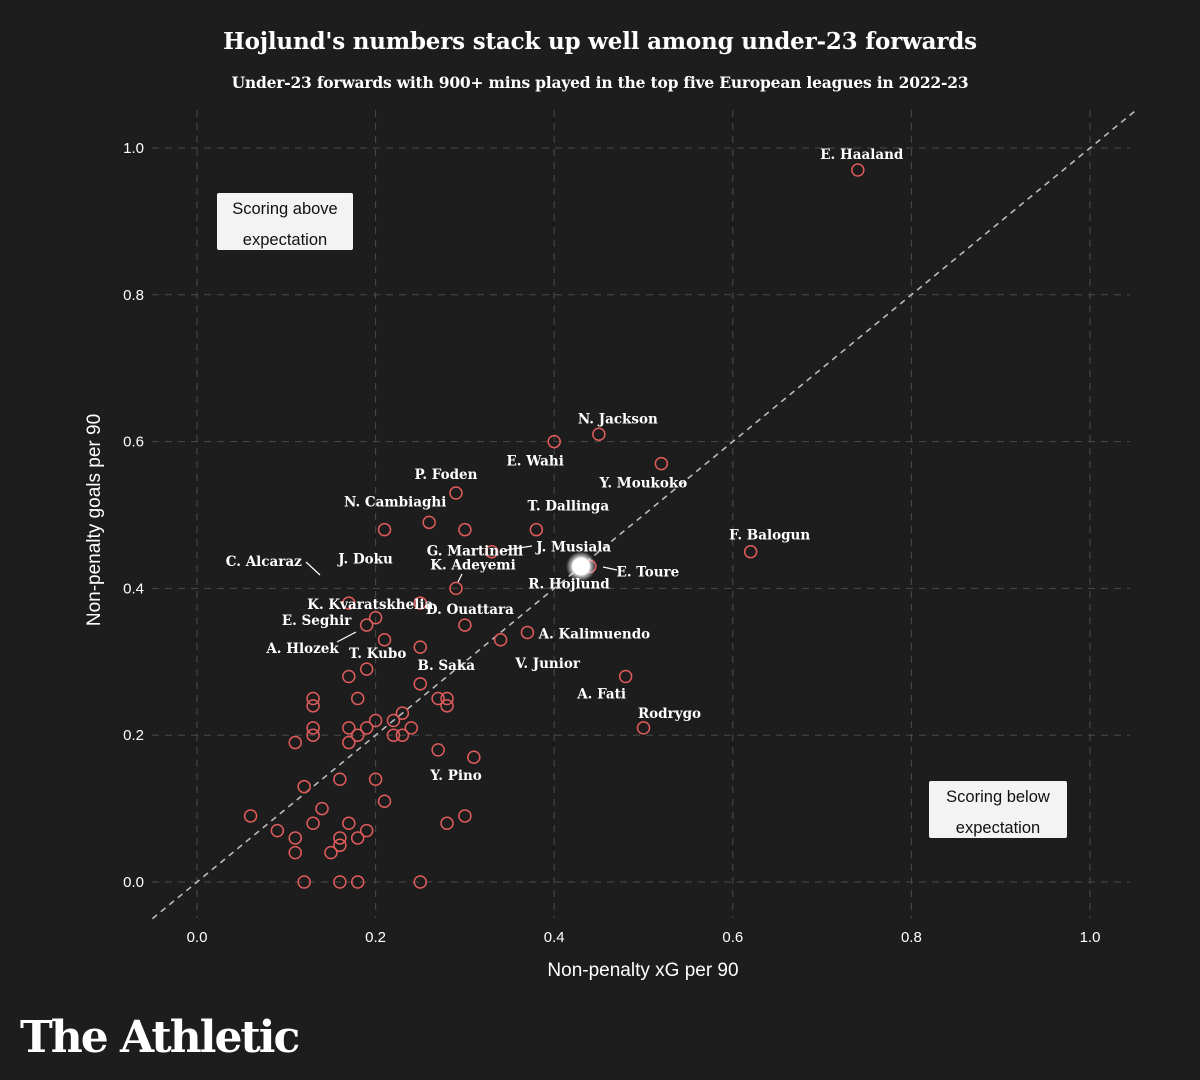 Image resolution: width=1200 pixels, height=1080 pixels. What do you see at coordinates (601, 694) in the screenshot?
I see `point-label: A. Fati` at bounding box center [601, 694].